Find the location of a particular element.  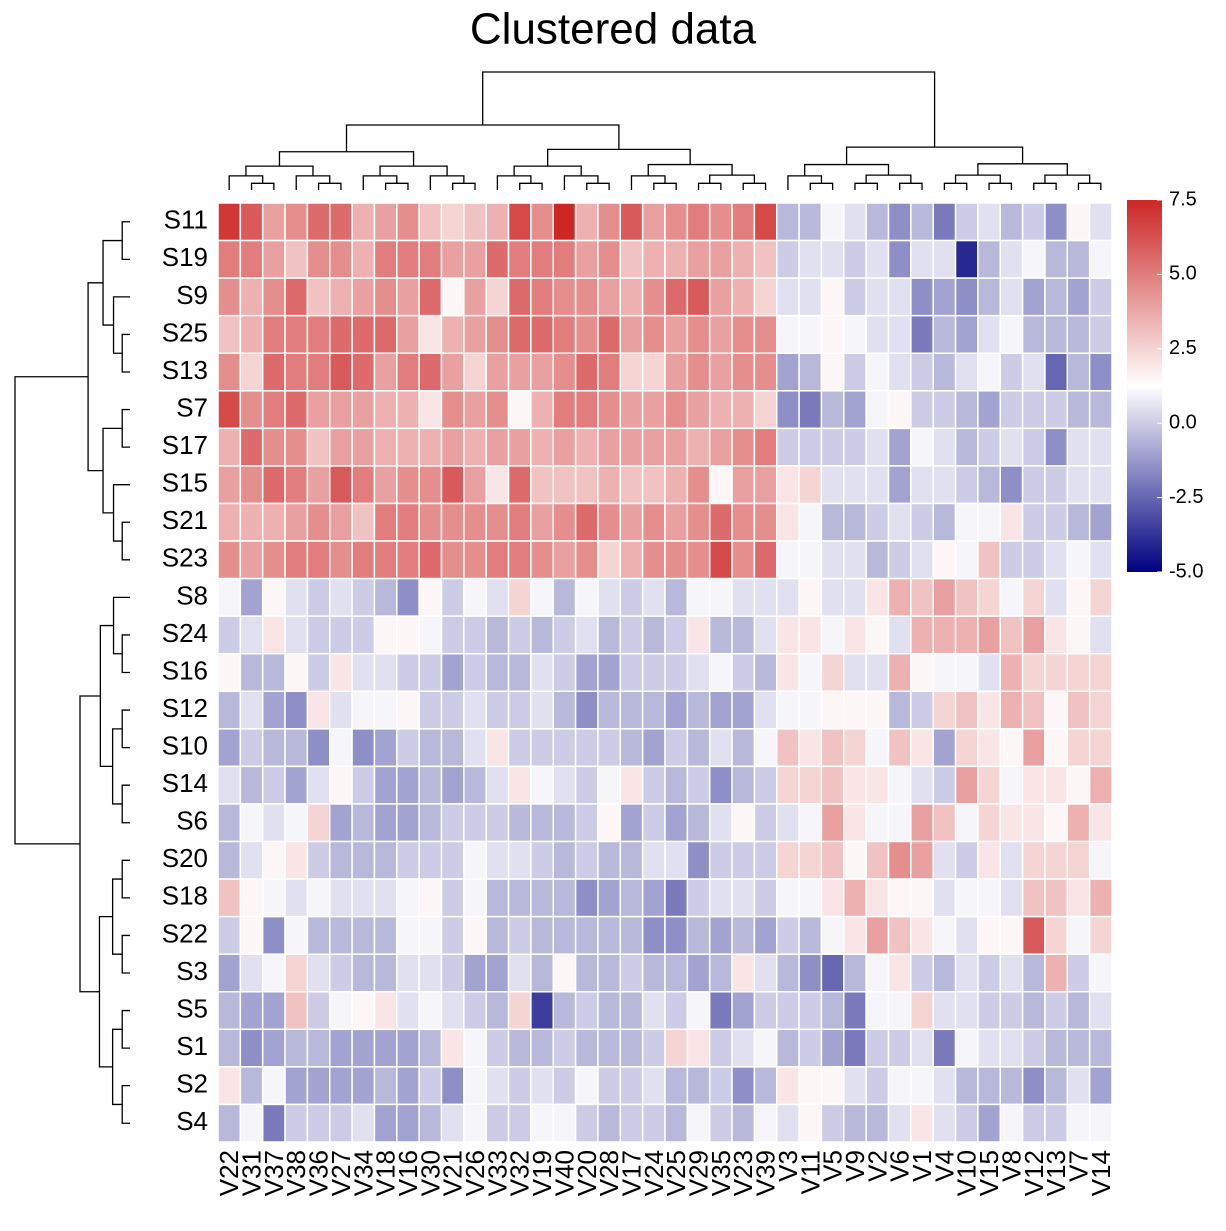

row-label: S23 is located at coordinates (185, 558).